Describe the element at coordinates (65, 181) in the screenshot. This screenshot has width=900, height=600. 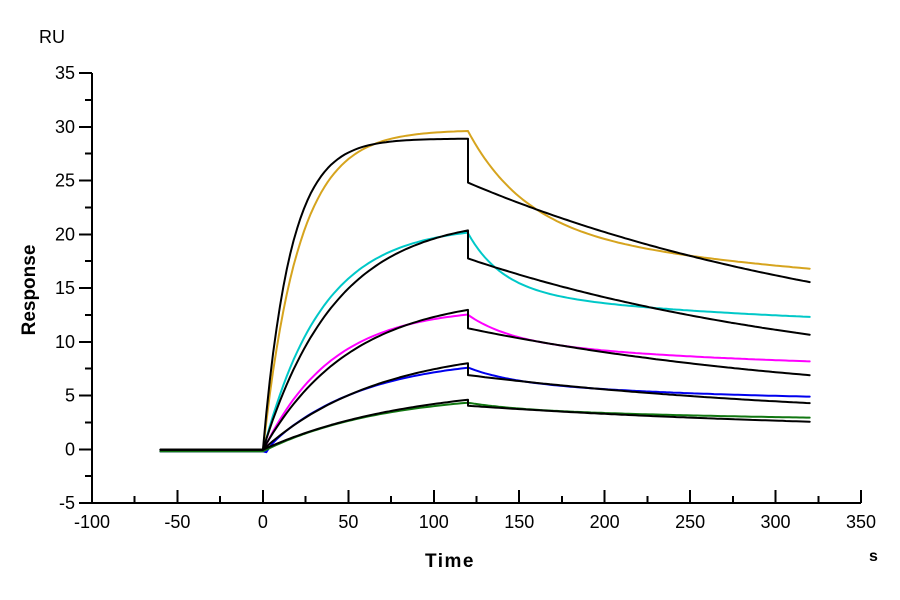
I see `y-tick-label: 25` at that location.